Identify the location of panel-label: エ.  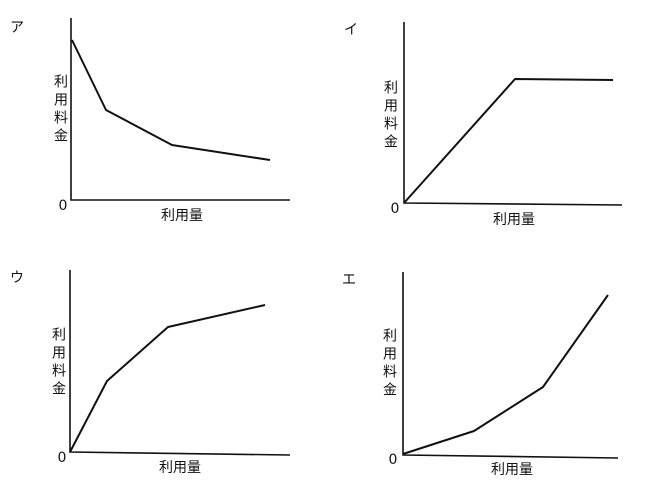
(349, 280).